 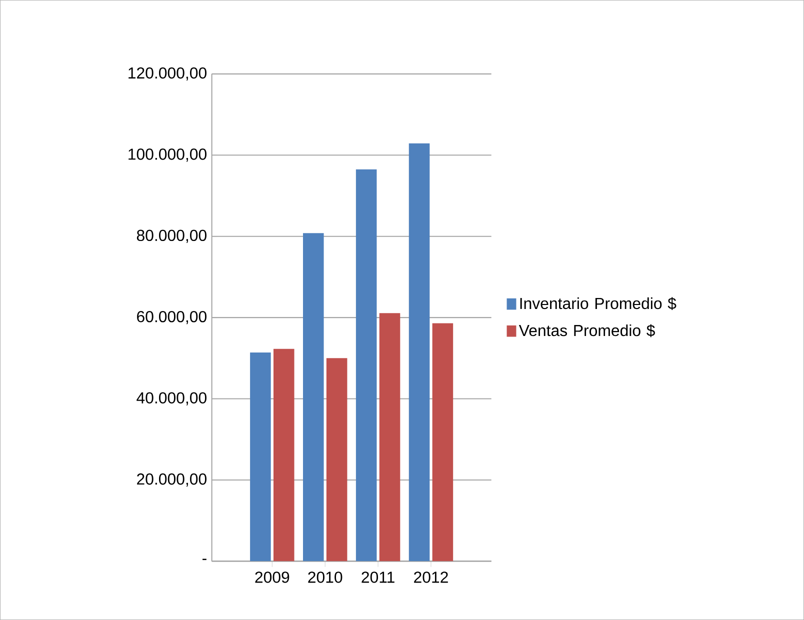 What do you see at coordinates (171, 236) in the screenshot?
I see `y-tick-label: 80.000,00` at bounding box center [171, 236].